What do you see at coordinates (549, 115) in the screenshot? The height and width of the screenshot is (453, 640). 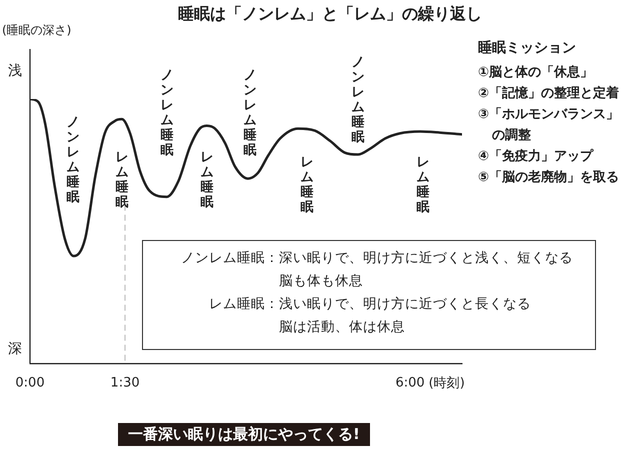 I see `text: ③「ホルモンバランス」` at bounding box center [549, 115].